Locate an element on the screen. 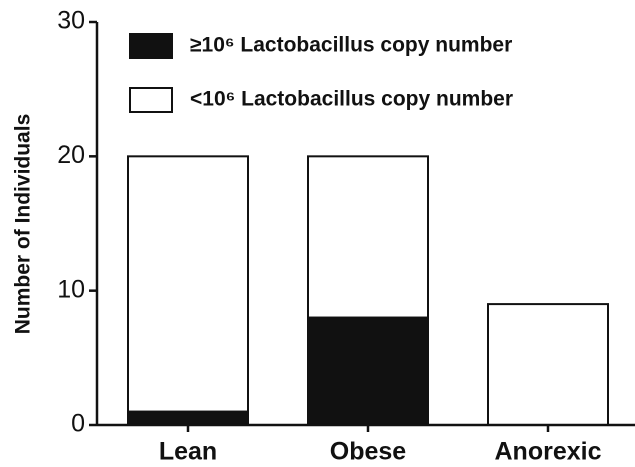 Image resolution: width=635 pixels, height=467 pixels. y-axis-label: Number of Individuals is located at coordinates (23, 224).